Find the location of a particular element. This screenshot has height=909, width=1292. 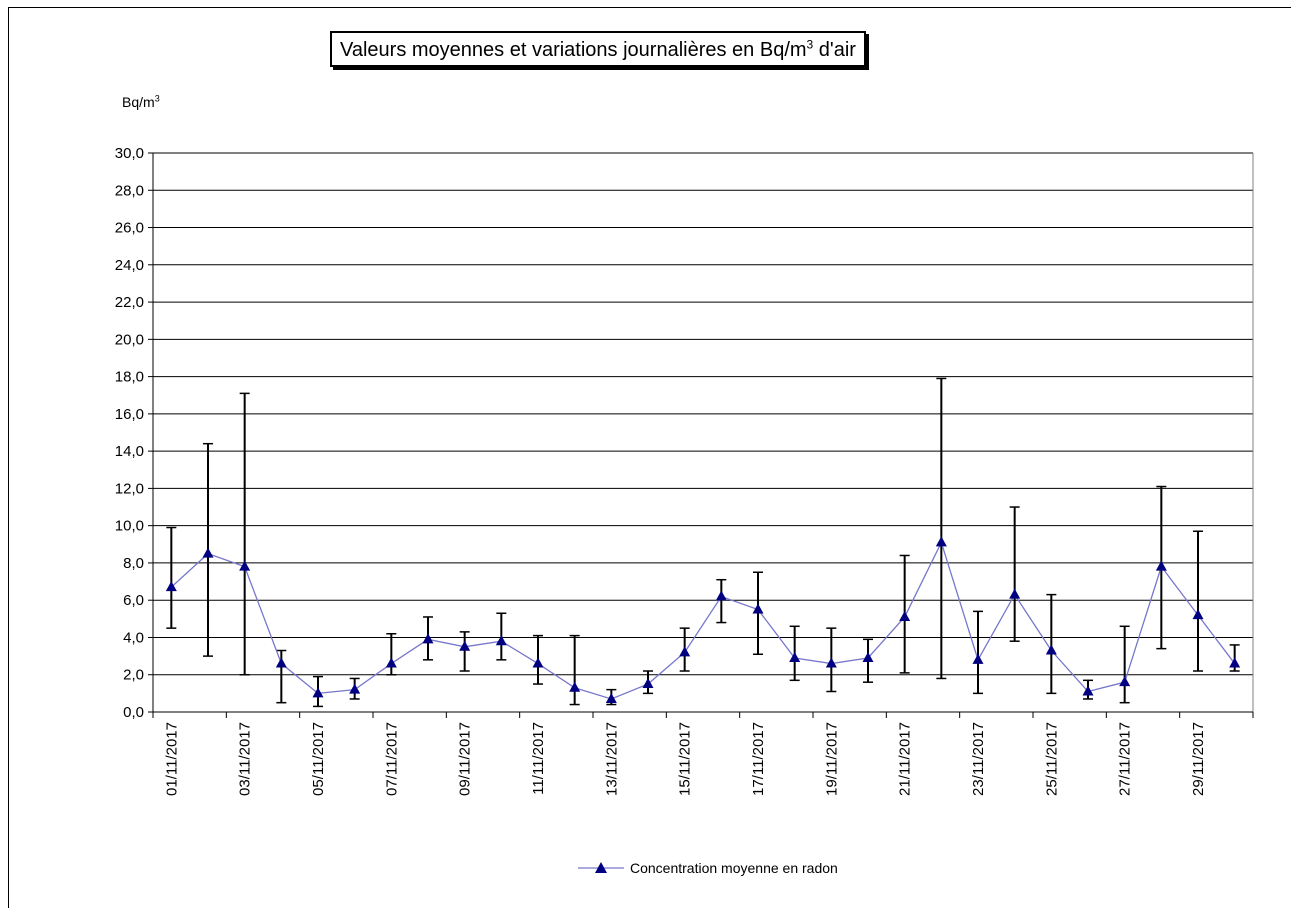

y-tick-label: 8,0 is located at coordinates (133, 563).